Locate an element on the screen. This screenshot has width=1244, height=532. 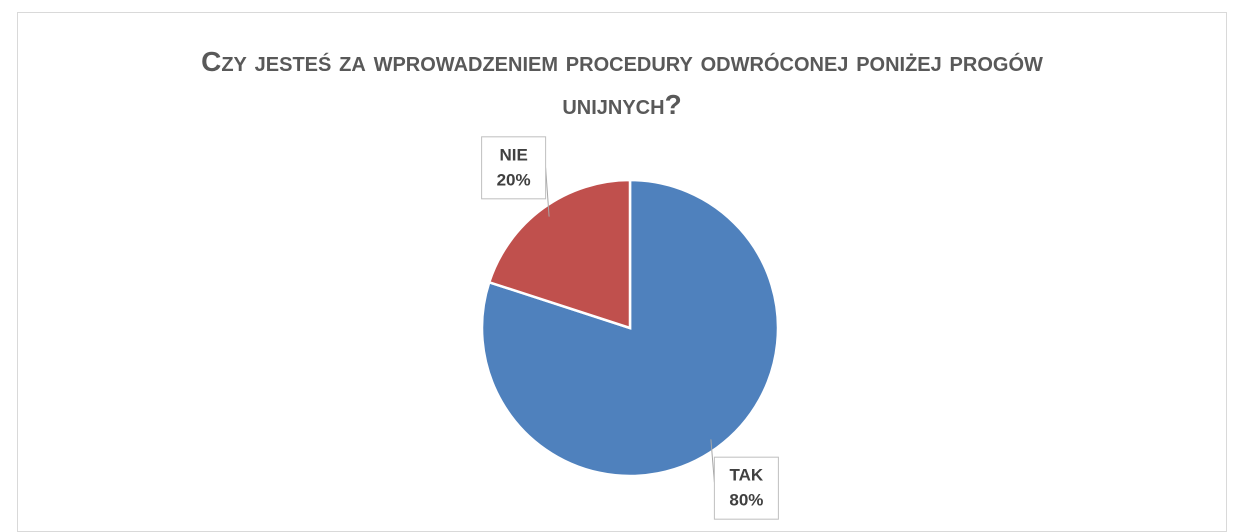
data-label: TAK 80% is located at coordinates (744, 479).